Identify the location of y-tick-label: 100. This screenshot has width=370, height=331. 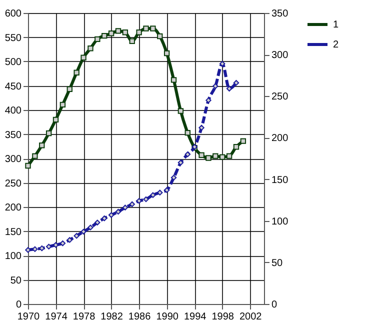
(13, 256).